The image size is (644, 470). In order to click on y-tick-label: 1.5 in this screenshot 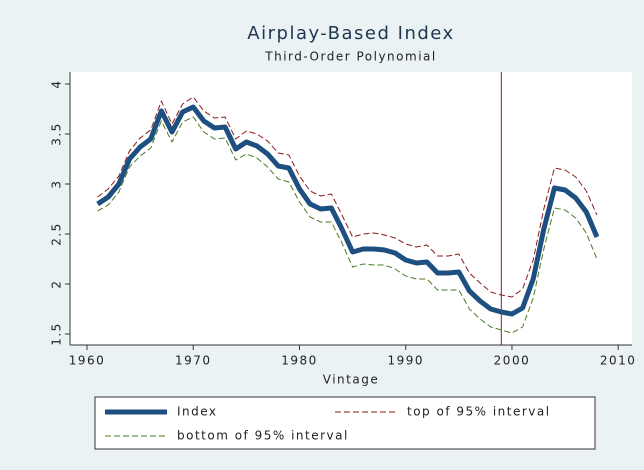, I will do `click(57, 334)`.